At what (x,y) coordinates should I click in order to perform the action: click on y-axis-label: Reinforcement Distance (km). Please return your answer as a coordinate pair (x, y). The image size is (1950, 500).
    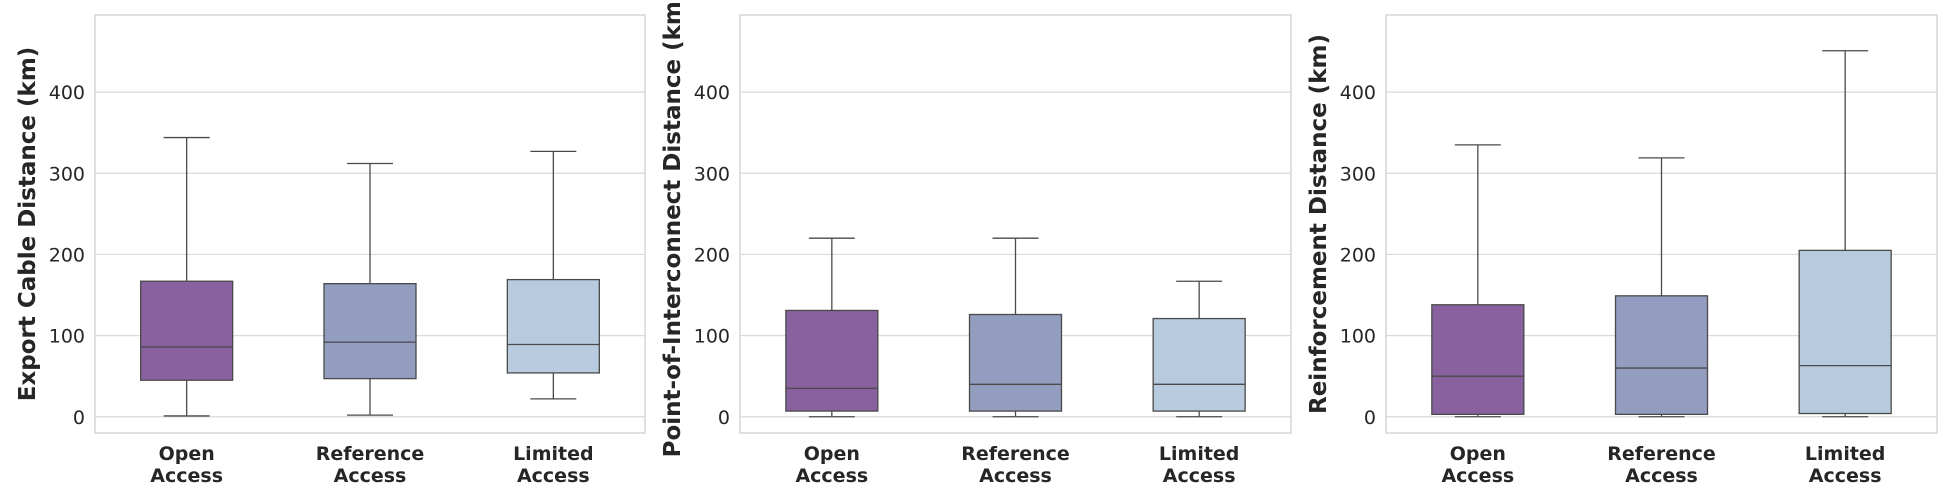
    Looking at the image, I should click on (1319, 224).